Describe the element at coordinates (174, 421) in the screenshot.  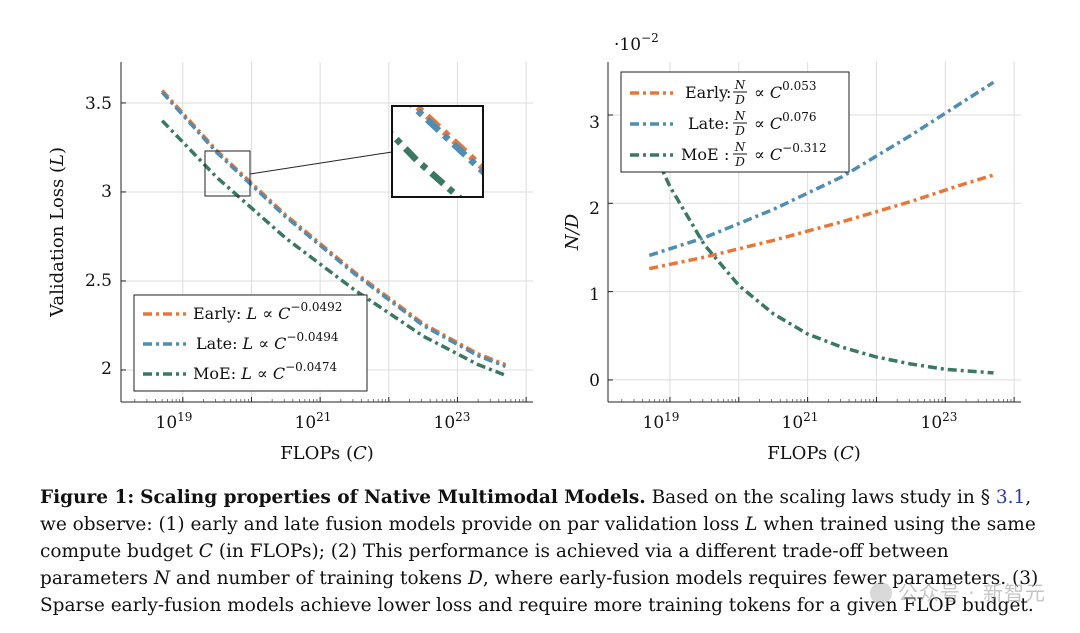
I see `loss-xtick-label: 1019` at that location.